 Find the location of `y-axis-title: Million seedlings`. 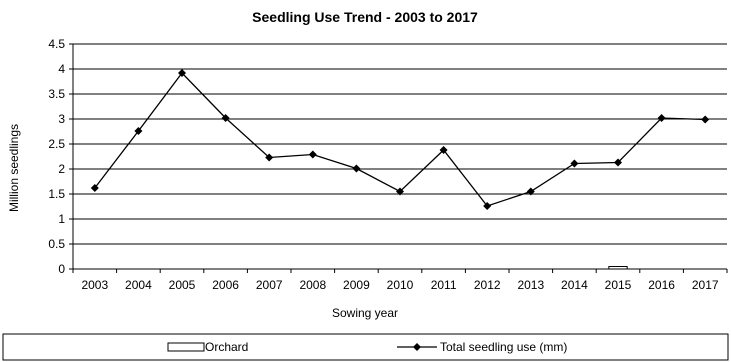

y-axis-title: Million seedlings is located at coordinates (14, 168).